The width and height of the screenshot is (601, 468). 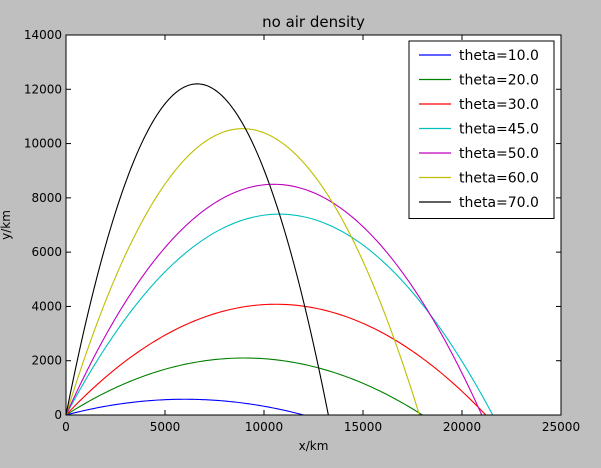 What do you see at coordinates (46, 198) in the screenshot?
I see `y-tick-label: 8000` at bounding box center [46, 198].